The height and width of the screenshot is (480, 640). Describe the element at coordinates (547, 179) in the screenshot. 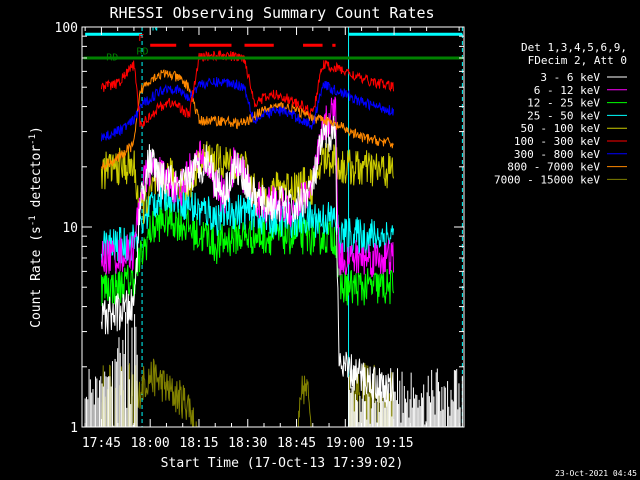

I see `legend-entry-label: 7000 - 15000 keV` at that location.